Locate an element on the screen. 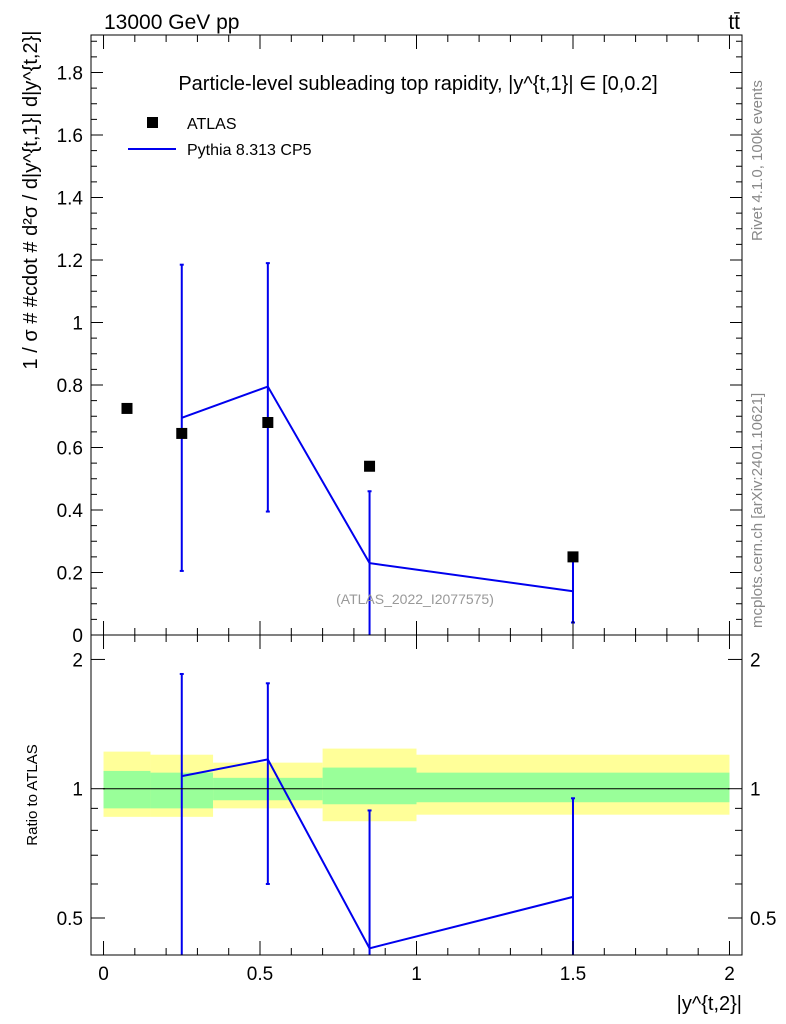 The height and width of the screenshot is (1024, 786). ratio-ytick-label-left-2: 2 is located at coordinates (77, 660).